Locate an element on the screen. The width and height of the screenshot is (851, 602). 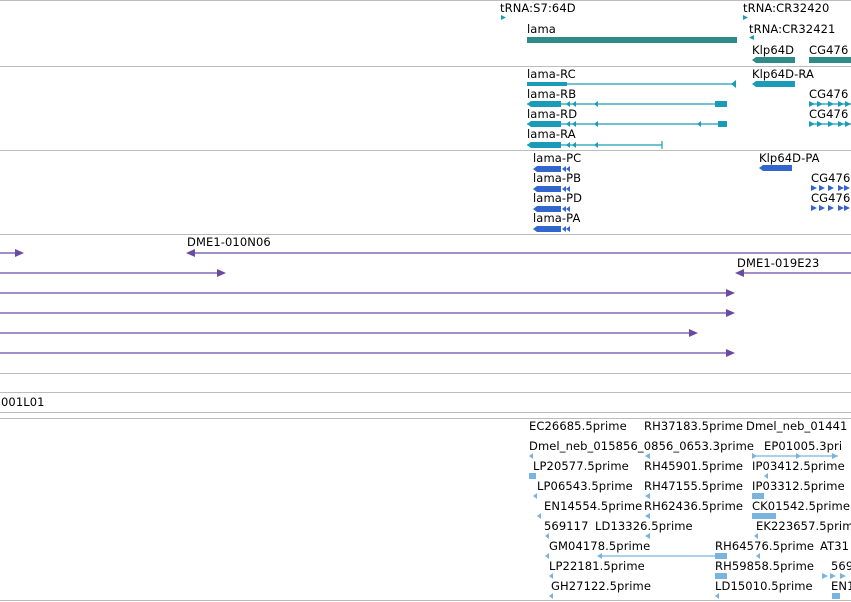
protein-label: lama-PA is located at coordinates (557, 218).